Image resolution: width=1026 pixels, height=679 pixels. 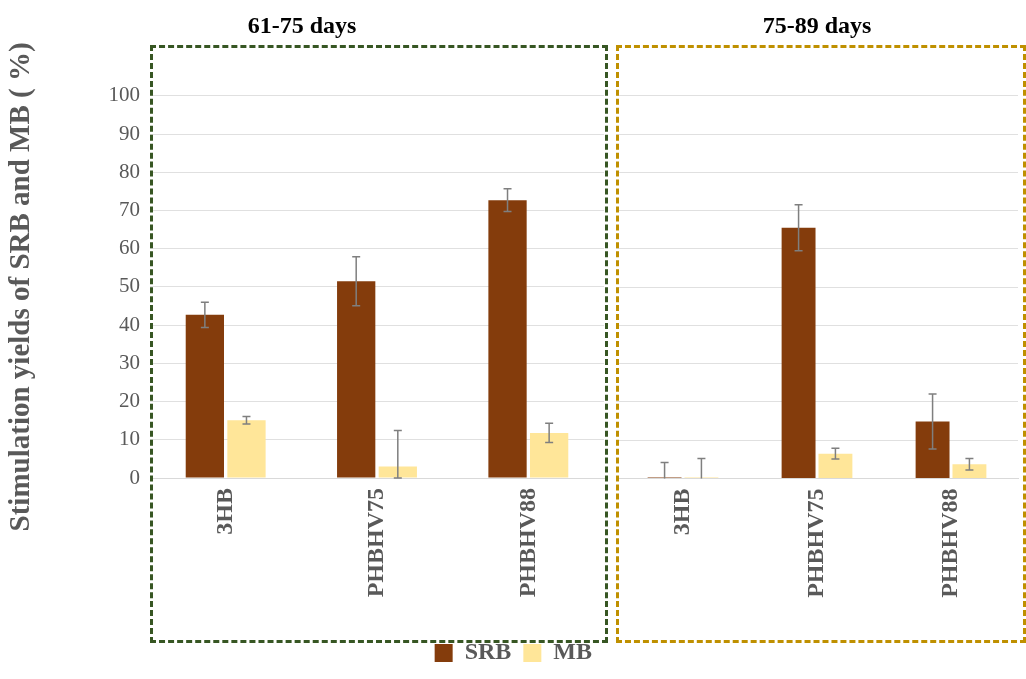 What do you see at coordinates (129, 438) in the screenshot?
I see `y-tick-label: 10` at bounding box center [129, 438].